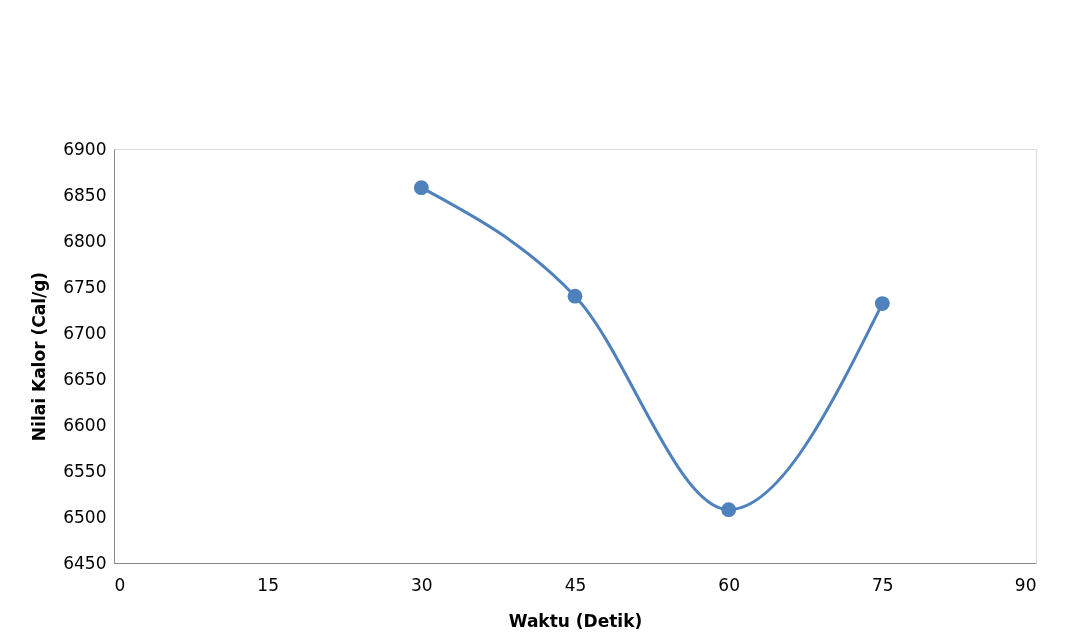 The width and height of the screenshot is (1087, 639). I want to click on y-tick-label: 6550, so click(85, 470).